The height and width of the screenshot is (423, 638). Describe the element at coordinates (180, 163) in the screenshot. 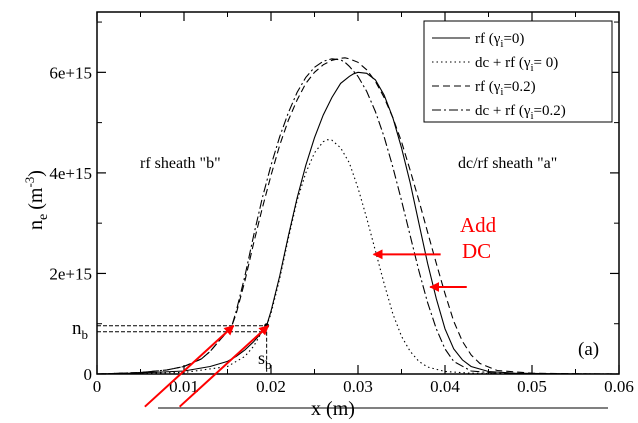

I see `annotation-sheath-b: rf sheath "b"` at that location.